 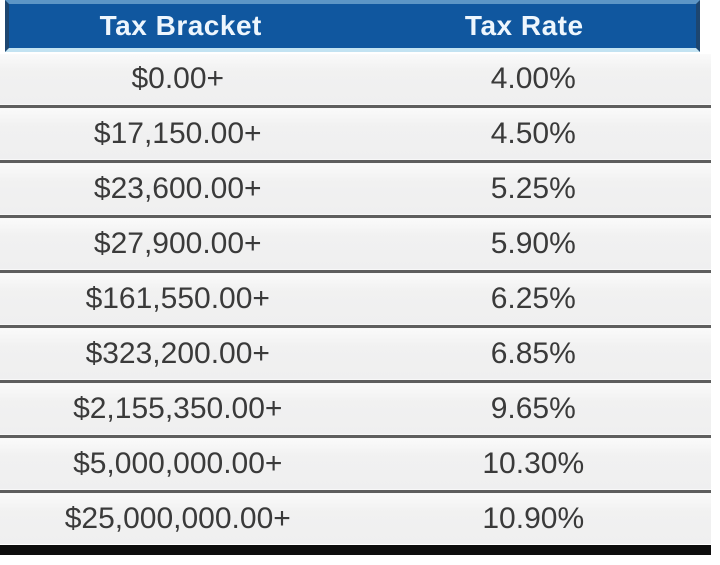 What do you see at coordinates (180, 25) in the screenshot?
I see `column-header-tax-bracket: Tax Bracket` at bounding box center [180, 25].